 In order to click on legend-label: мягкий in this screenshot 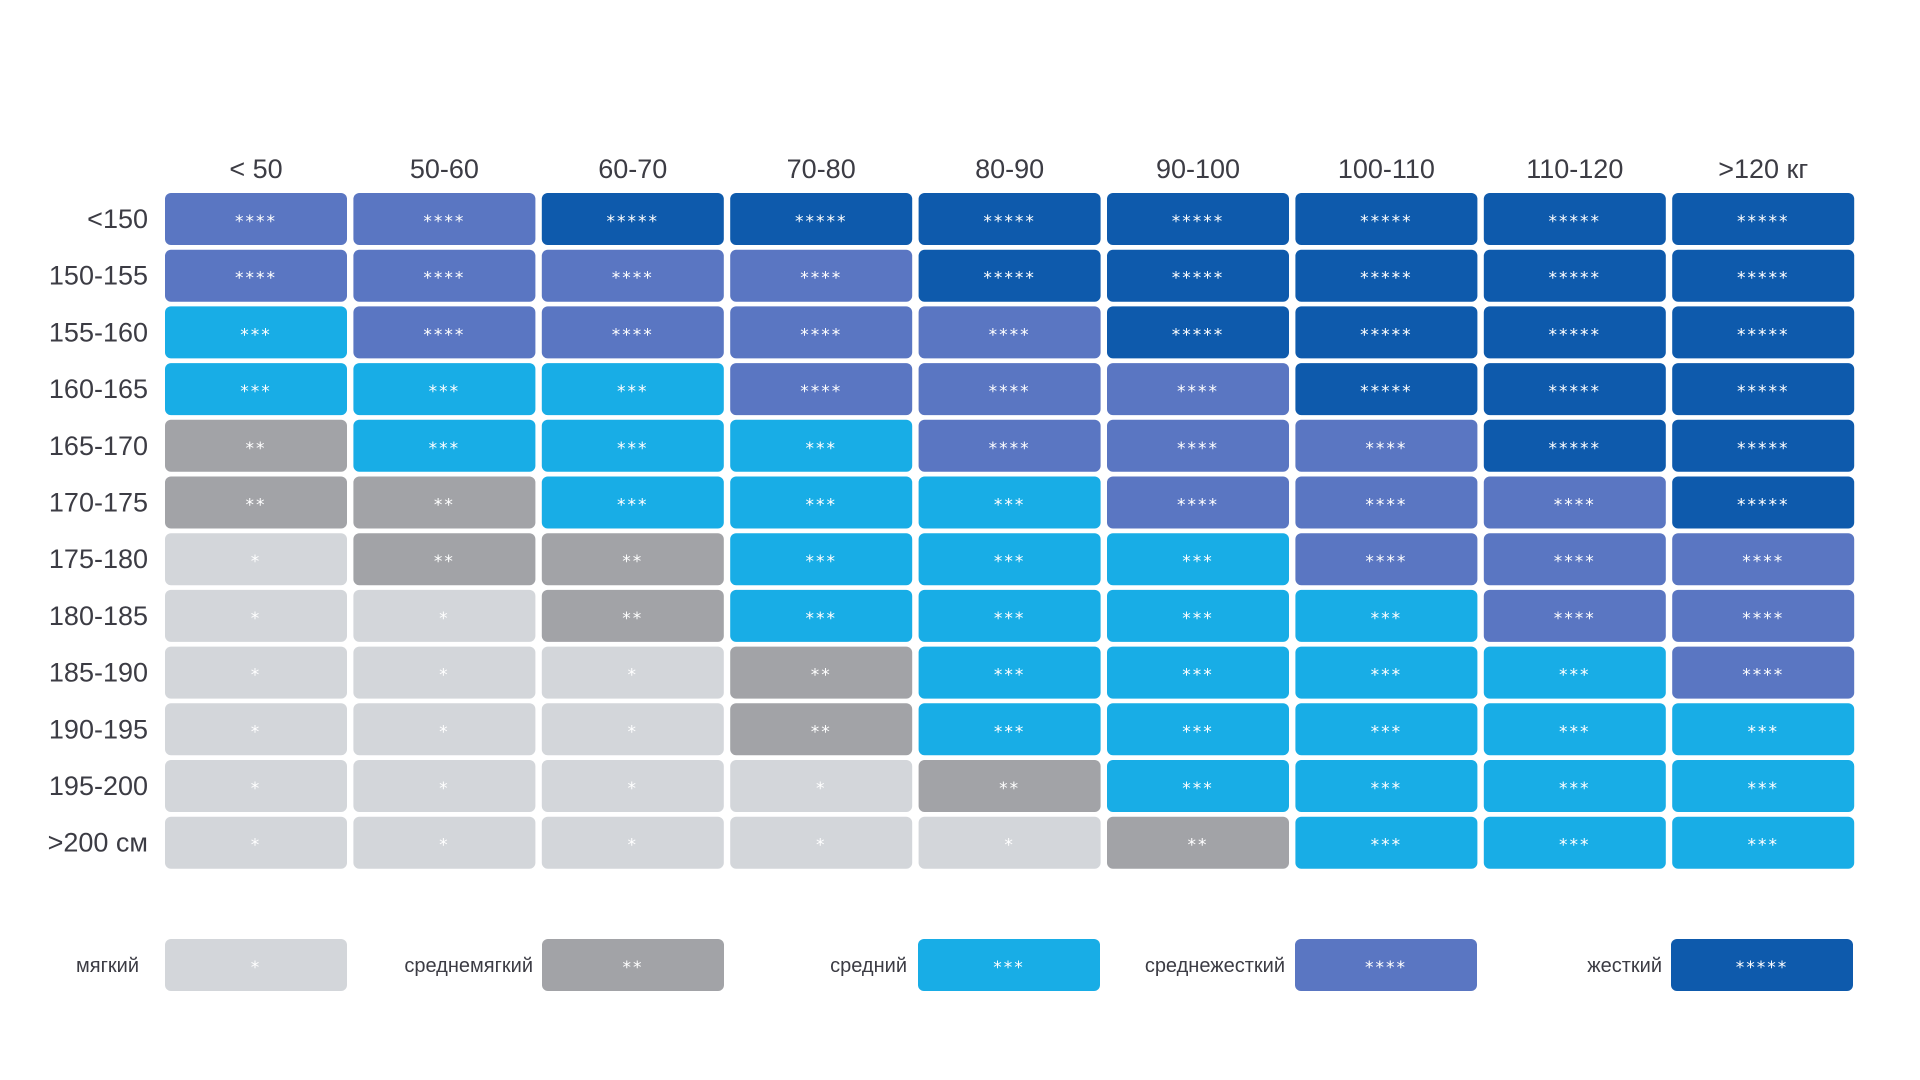, I will do `click(107, 966)`.